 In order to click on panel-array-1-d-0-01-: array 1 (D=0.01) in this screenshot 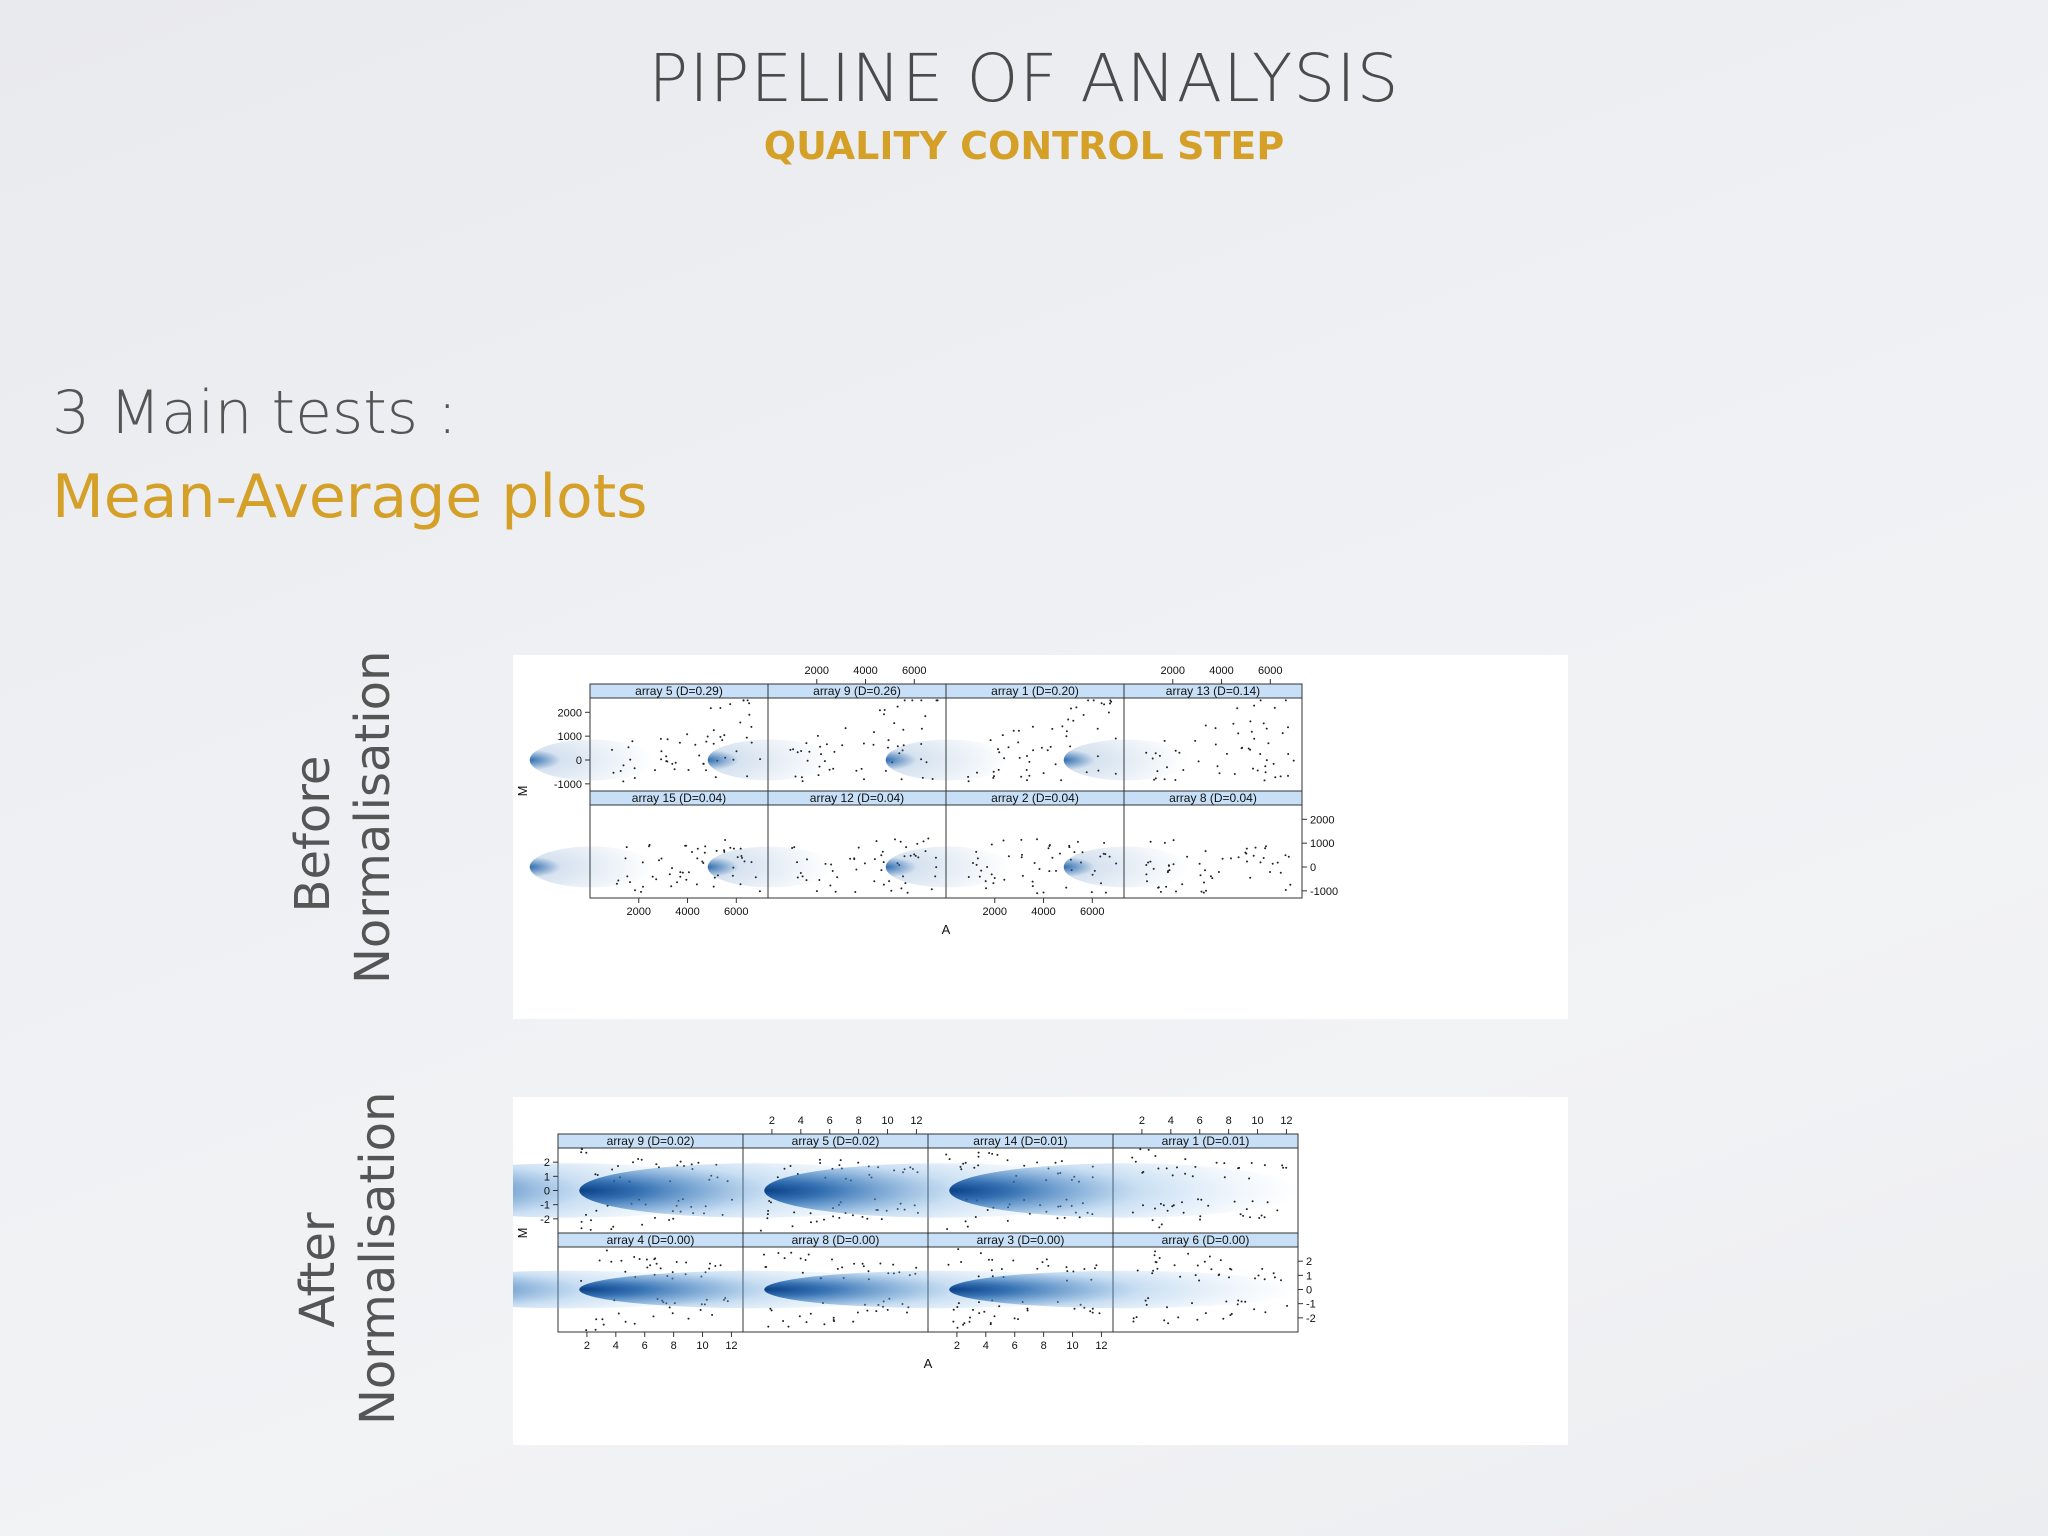, I will do `click(1125, 1183)`.